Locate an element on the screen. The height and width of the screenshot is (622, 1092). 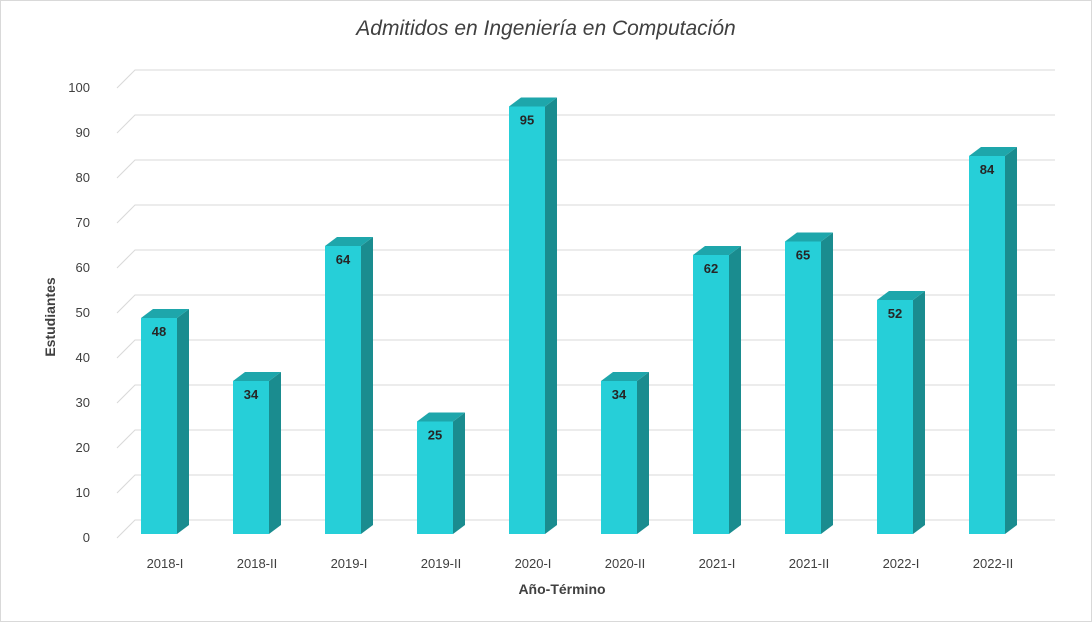
x-tick-label: 2020-I is located at coordinates (533, 563).